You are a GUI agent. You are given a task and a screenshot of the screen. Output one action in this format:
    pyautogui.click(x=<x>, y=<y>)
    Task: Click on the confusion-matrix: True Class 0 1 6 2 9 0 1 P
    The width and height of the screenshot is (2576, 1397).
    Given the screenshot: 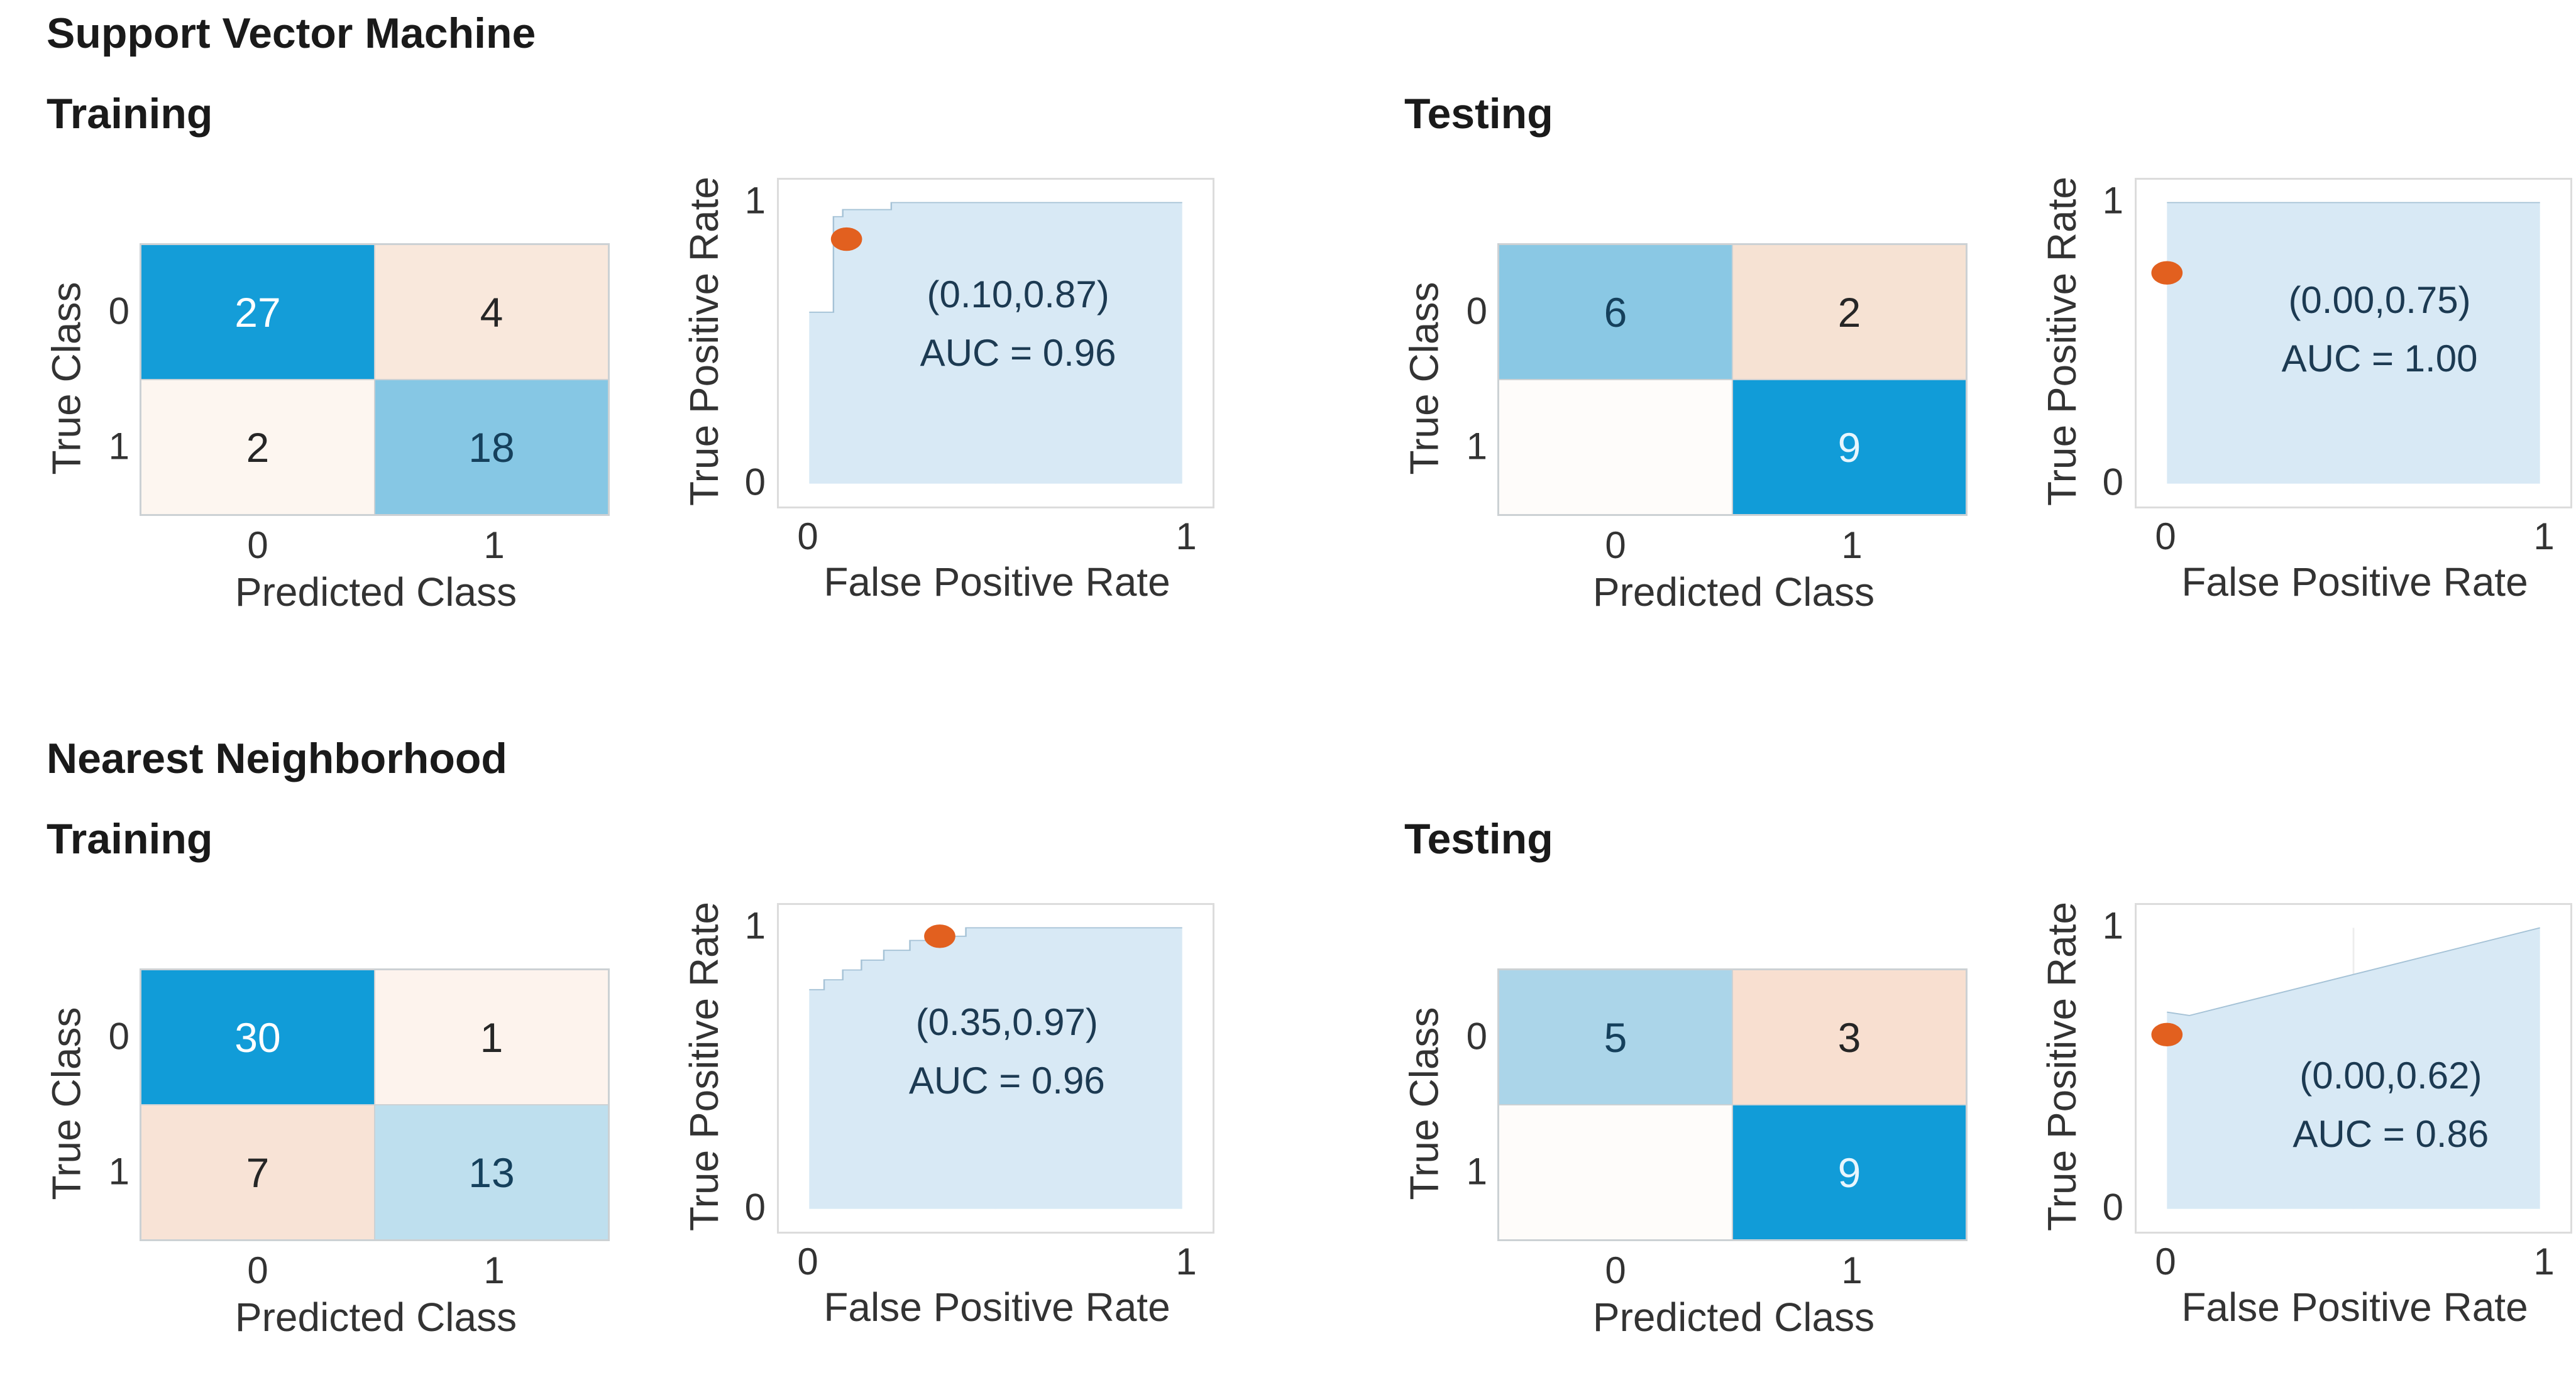 What is the action you would take?
    pyautogui.click(x=1682, y=429)
    